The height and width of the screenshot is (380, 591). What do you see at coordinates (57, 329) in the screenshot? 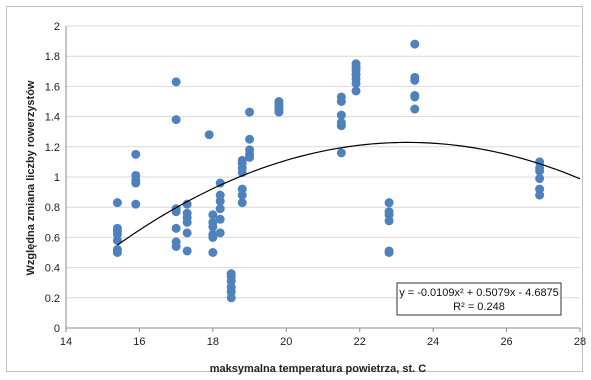
I see `y-tick-label: 0` at bounding box center [57, 329].